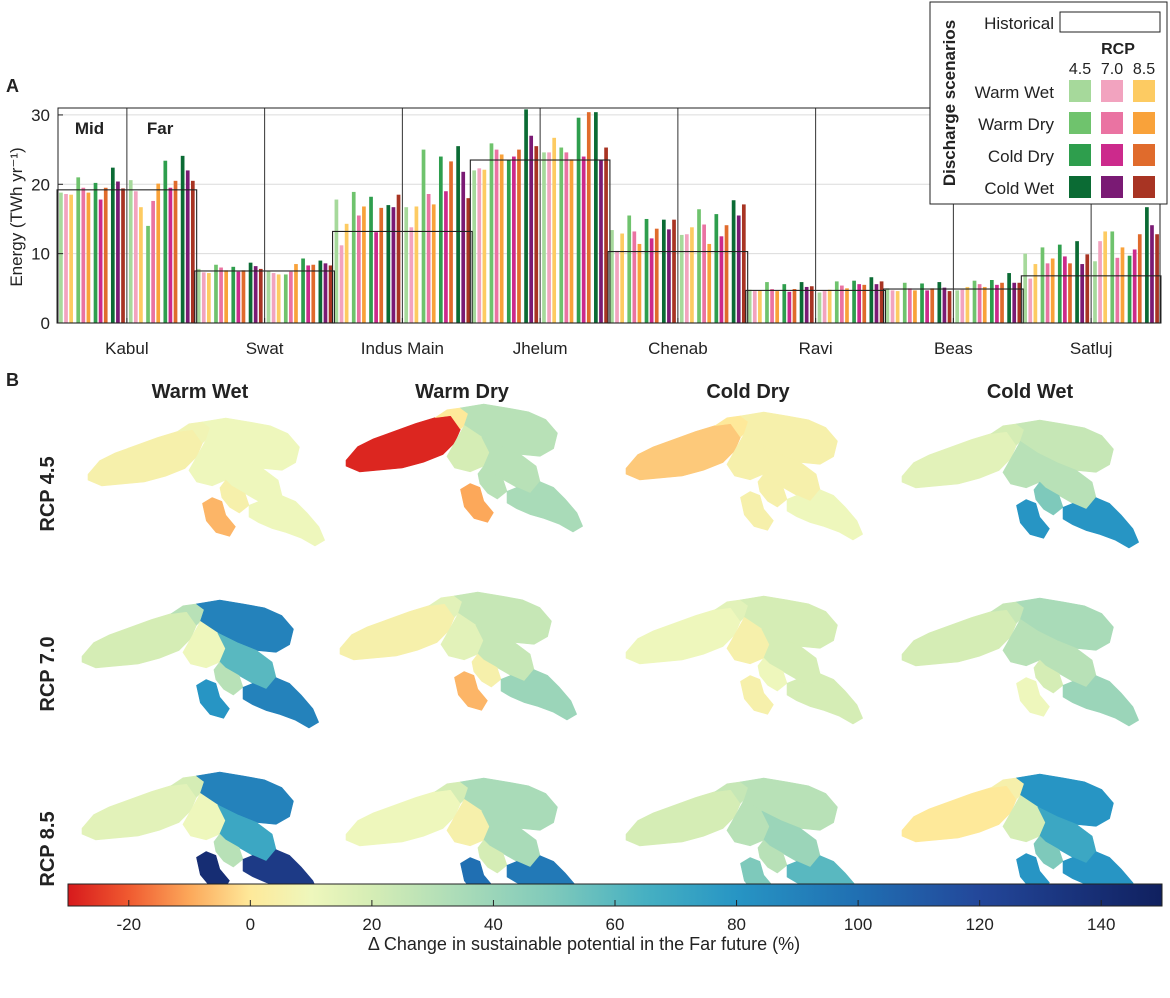  What do you see at coordinates (48, 671) in the screenshot?
I see `rcp-row-headers: RCP 4.5 RCP 7.0 RCP 8.5` at bounding box center [48, 671].